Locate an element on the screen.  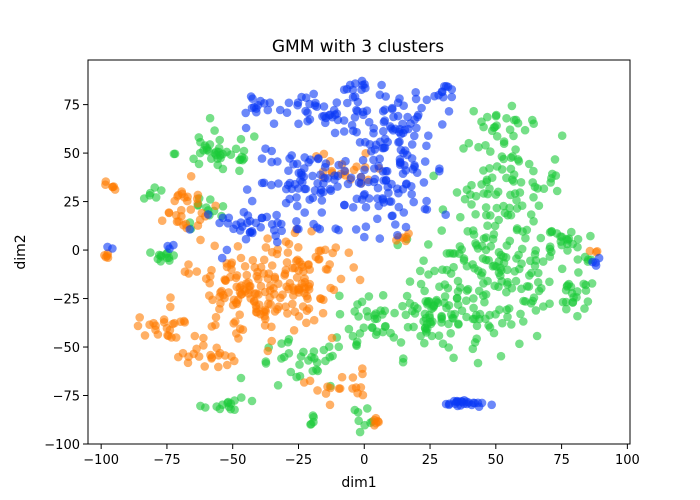
y-axis: −100 −75 −50 −25 0 25 50 75 is located at coordinates (66, 276).